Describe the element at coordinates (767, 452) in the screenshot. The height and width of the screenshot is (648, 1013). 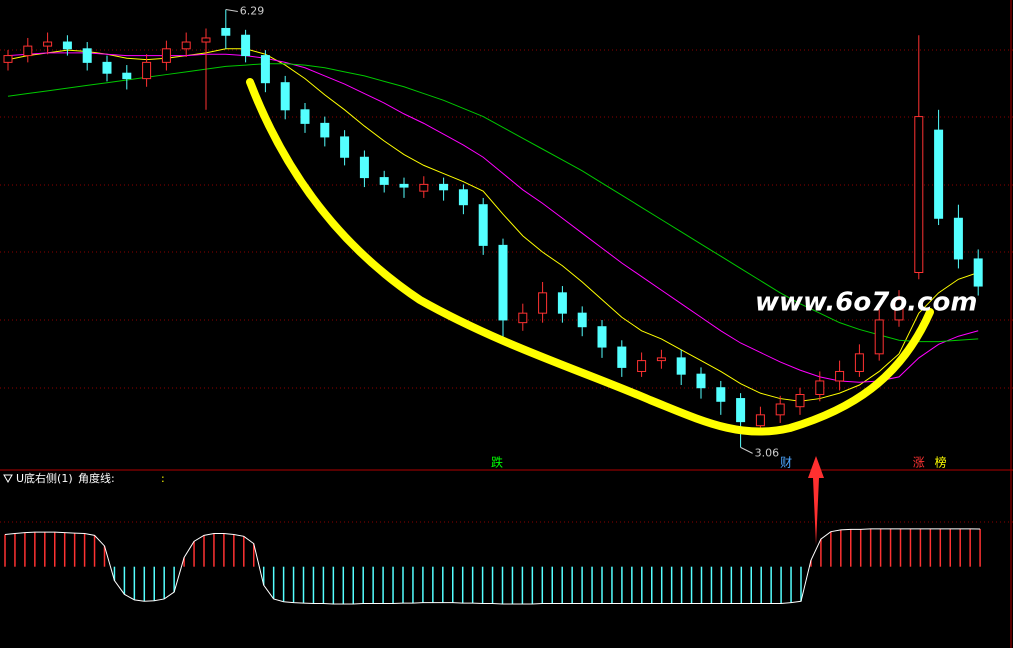
I see `low-label: 3.06` at that location.